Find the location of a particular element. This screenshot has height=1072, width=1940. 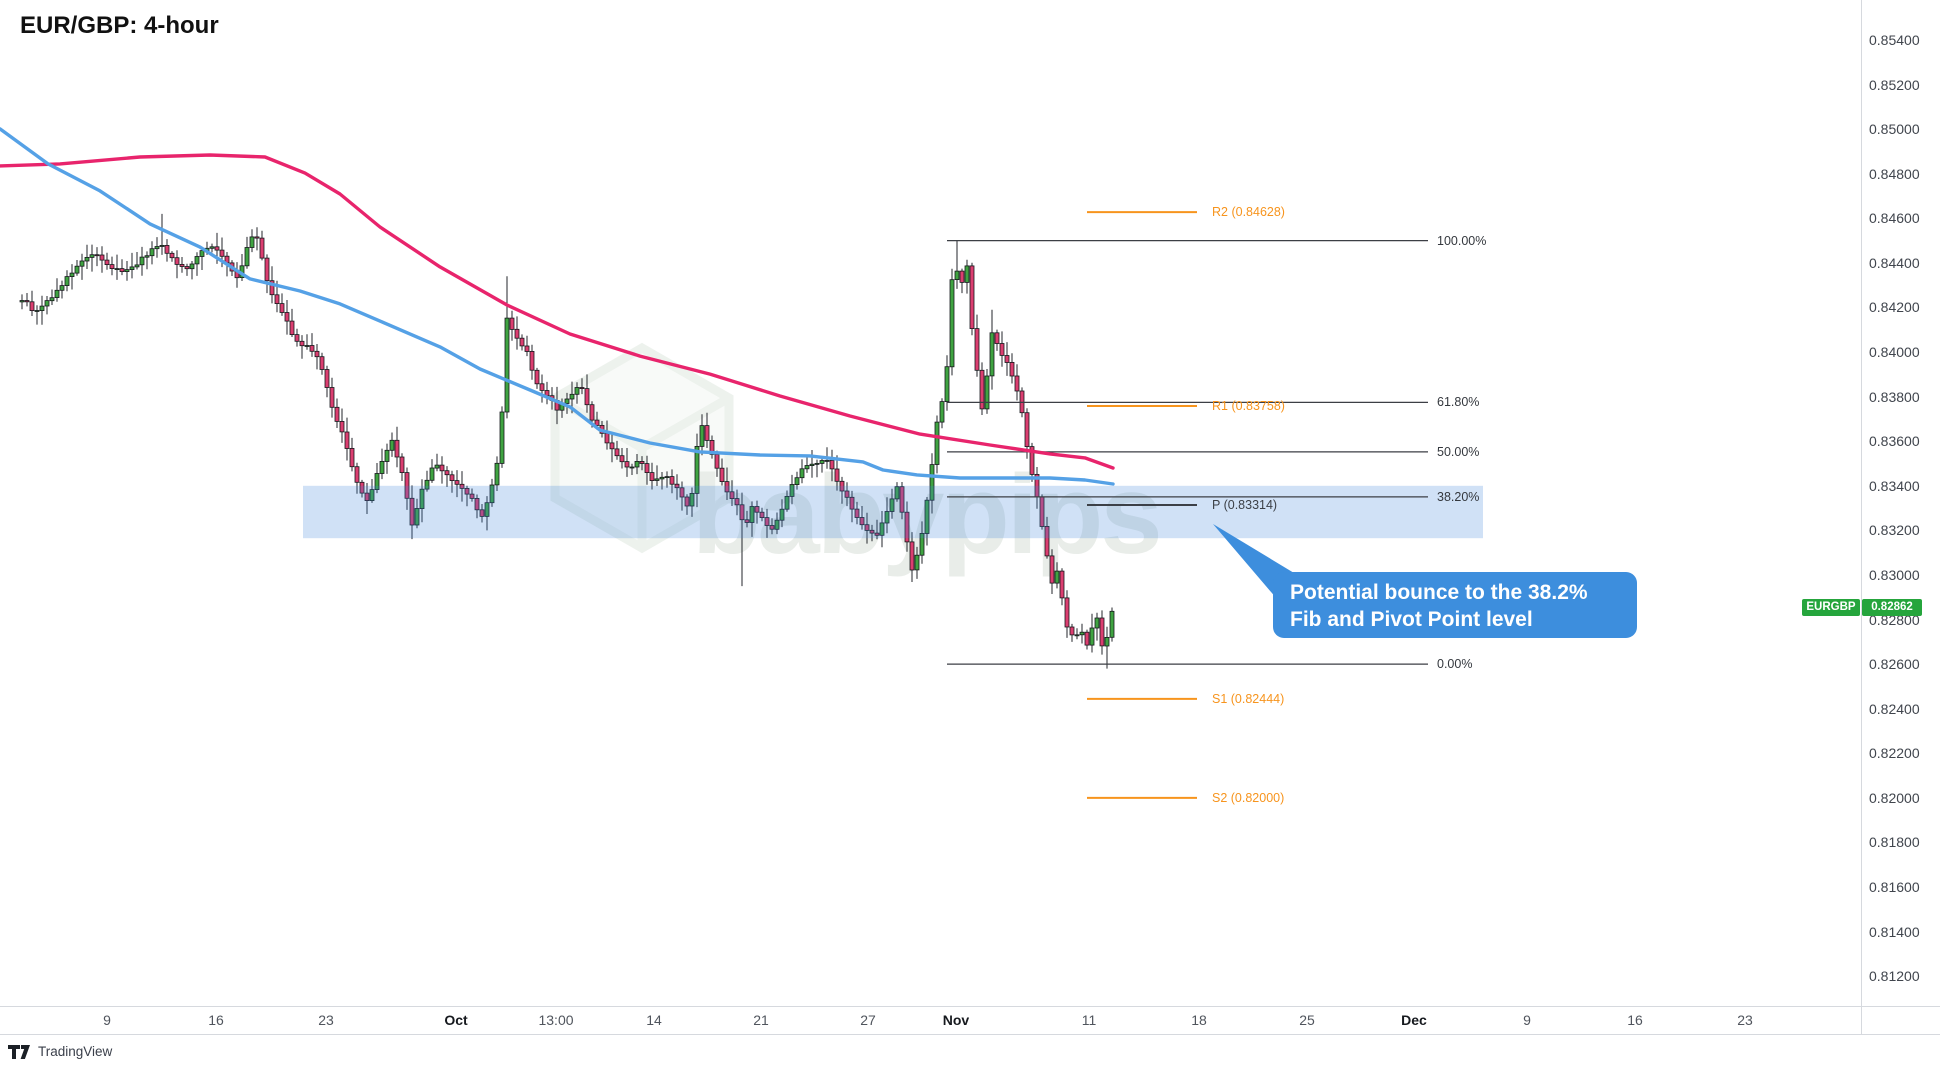

price-axis-label: 0.83400 is located at coordinates (1894, 486).